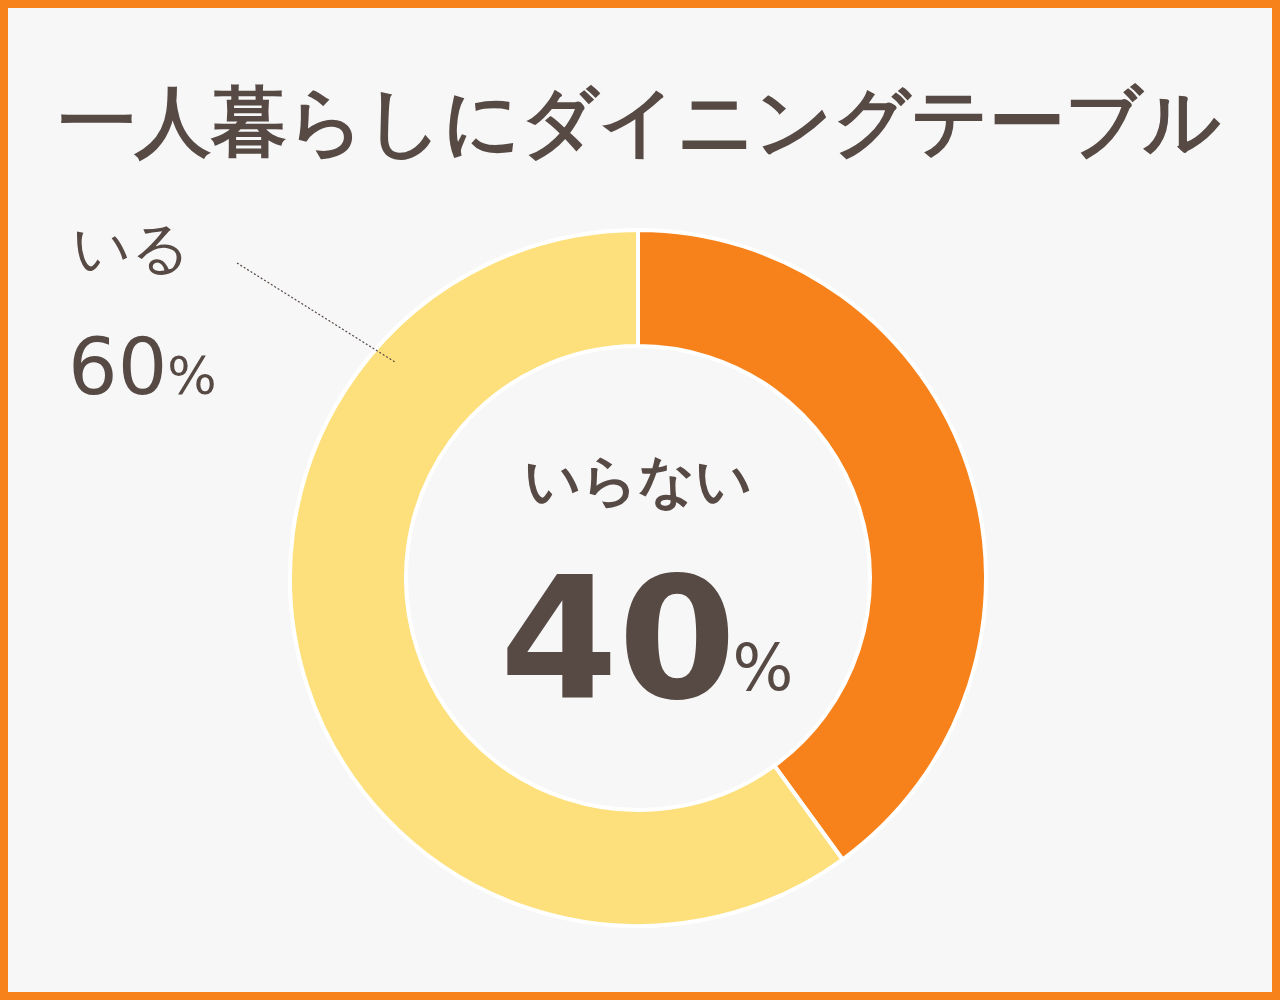 This screenshot has width=1280, height=1000. Describe the element at coordinates (646, 639) in the screenshot. I see `data-label: 40%` at that location.